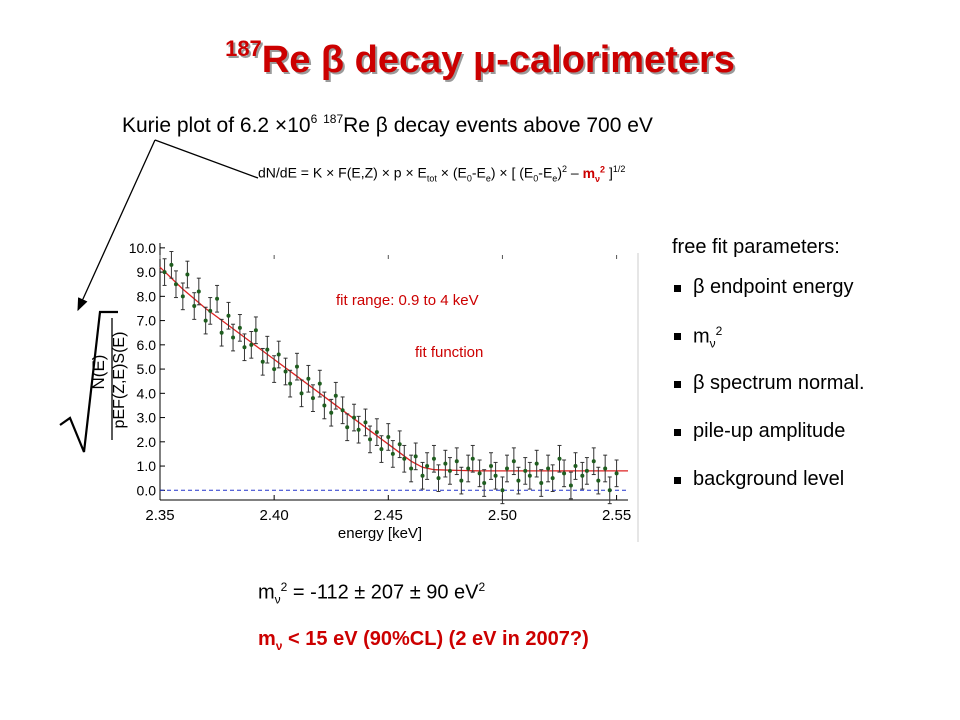 The width and height of the screenshot is (960, 720). What do you see at coordinates (575, 172) in the screenshot?
I see `formula-part: –` at bounding box center [575, 172].